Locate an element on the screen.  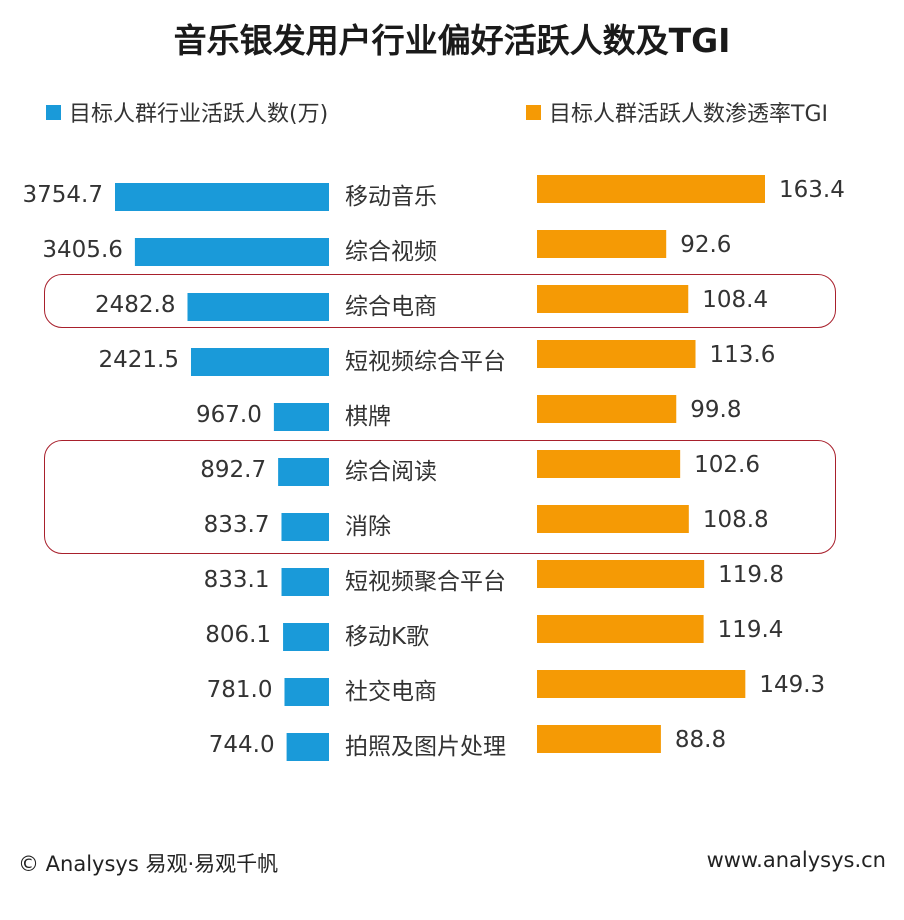
highlight-box-ecommerce is located at coordinates (440, 301).